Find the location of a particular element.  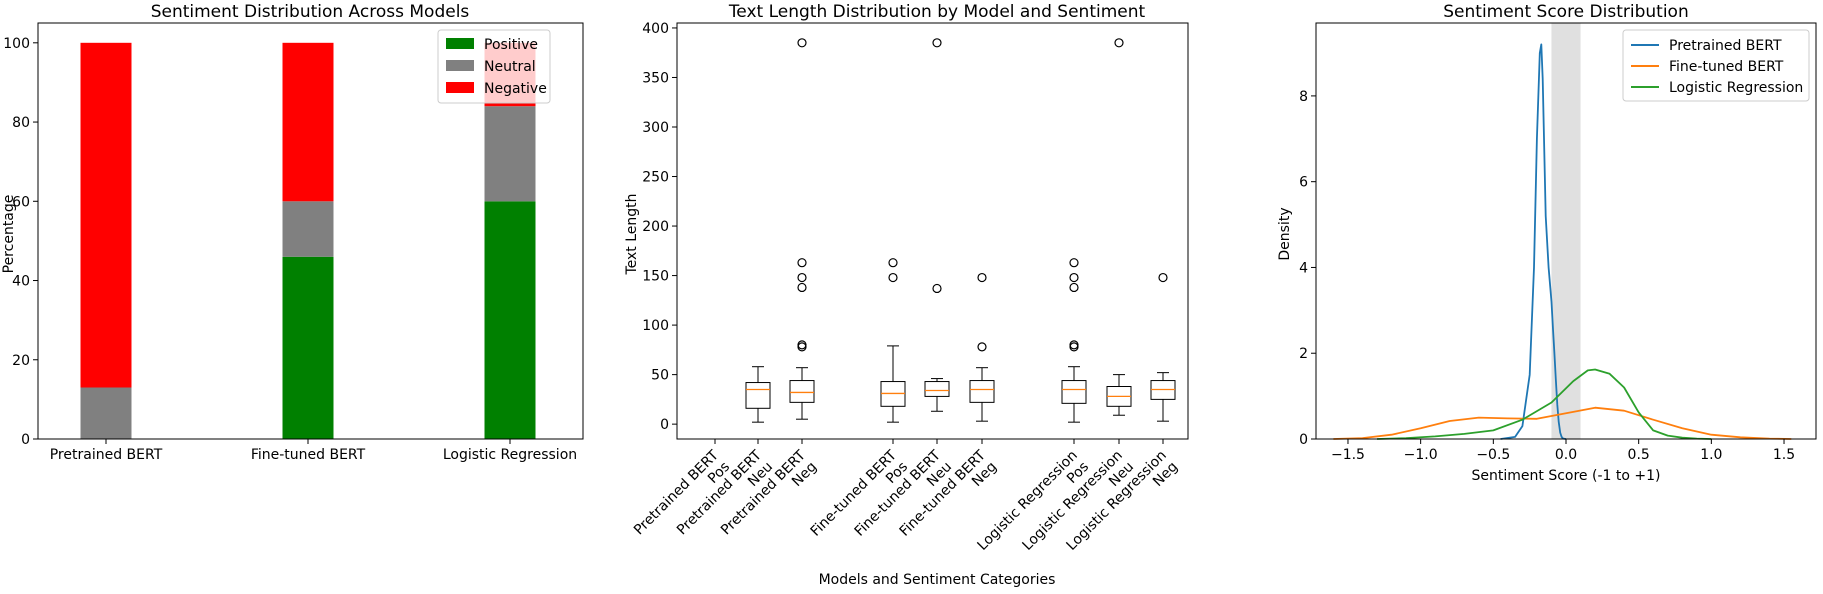

legend-swatch-positive is located at coordinates (460, 43).